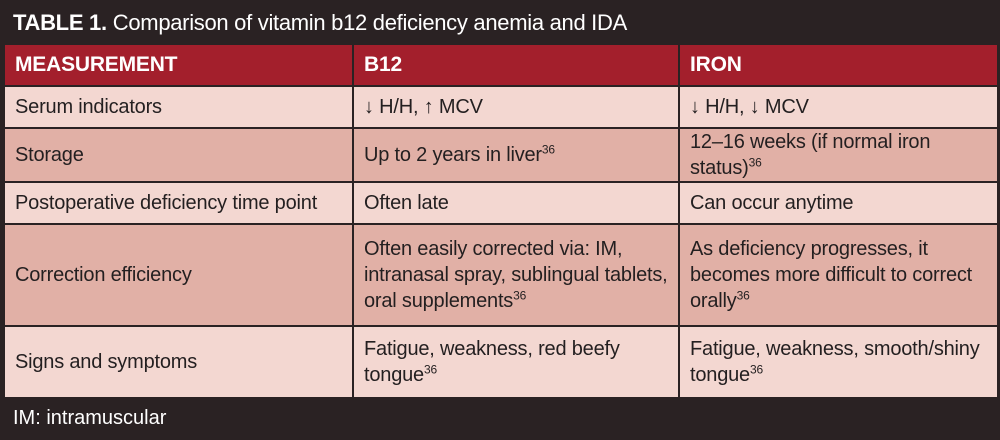  What do you see at coordinates (516, 107) in the screenshot?
I see `cell-b12: ↓ H/H, ↑ MCV` at bounding box center [516, 107].